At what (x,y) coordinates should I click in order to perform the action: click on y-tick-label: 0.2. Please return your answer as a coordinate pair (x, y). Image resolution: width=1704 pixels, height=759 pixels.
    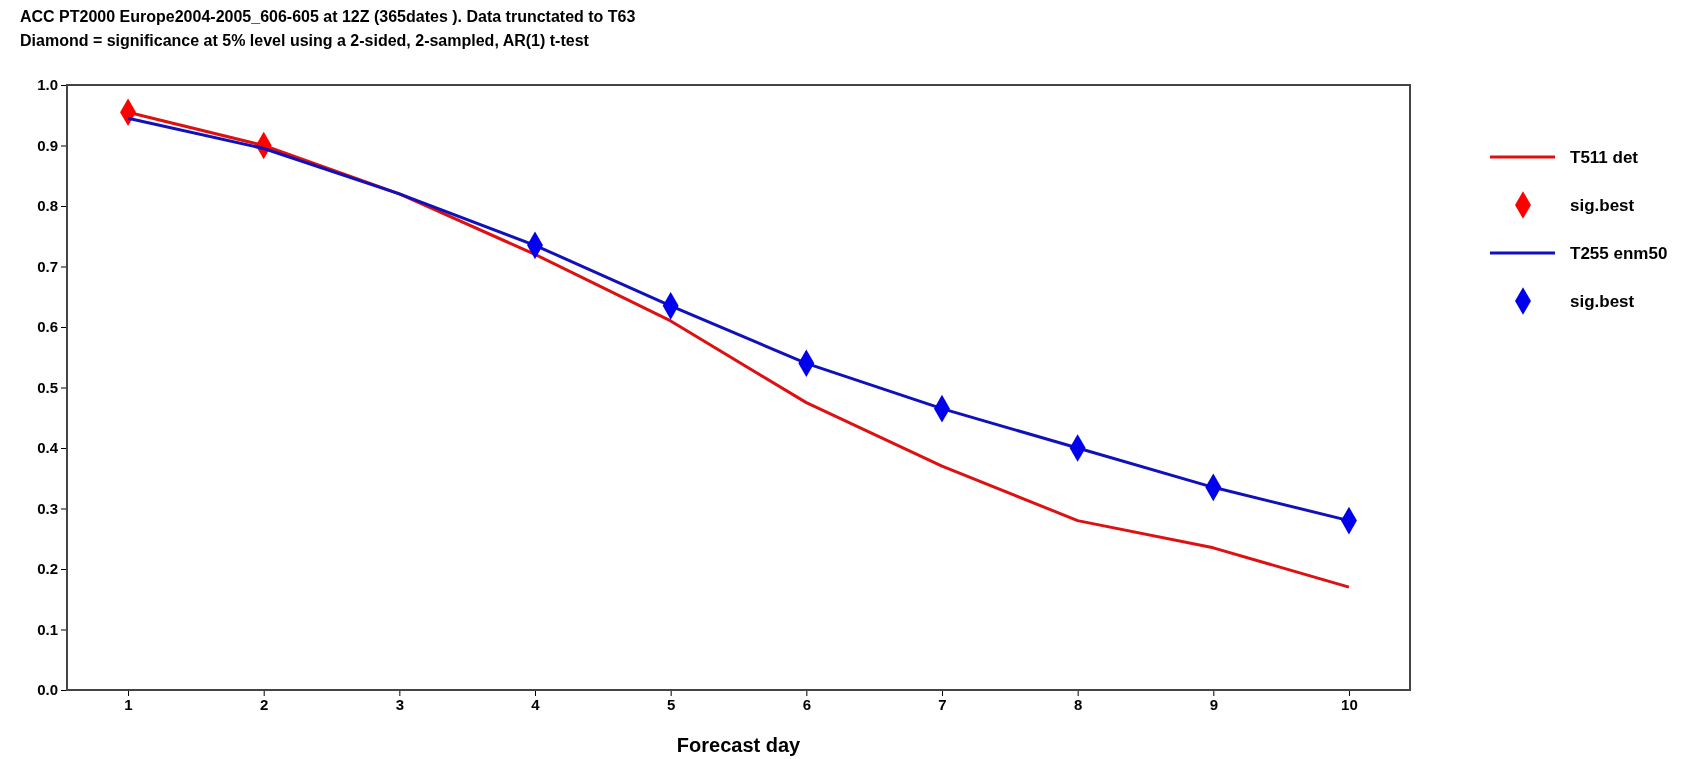
    Looking at the image, I should click on (47, 569).